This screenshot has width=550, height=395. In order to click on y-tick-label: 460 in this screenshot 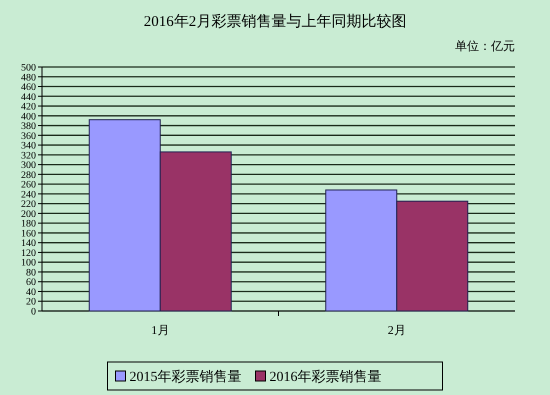, I will do `click(28, 88)`.